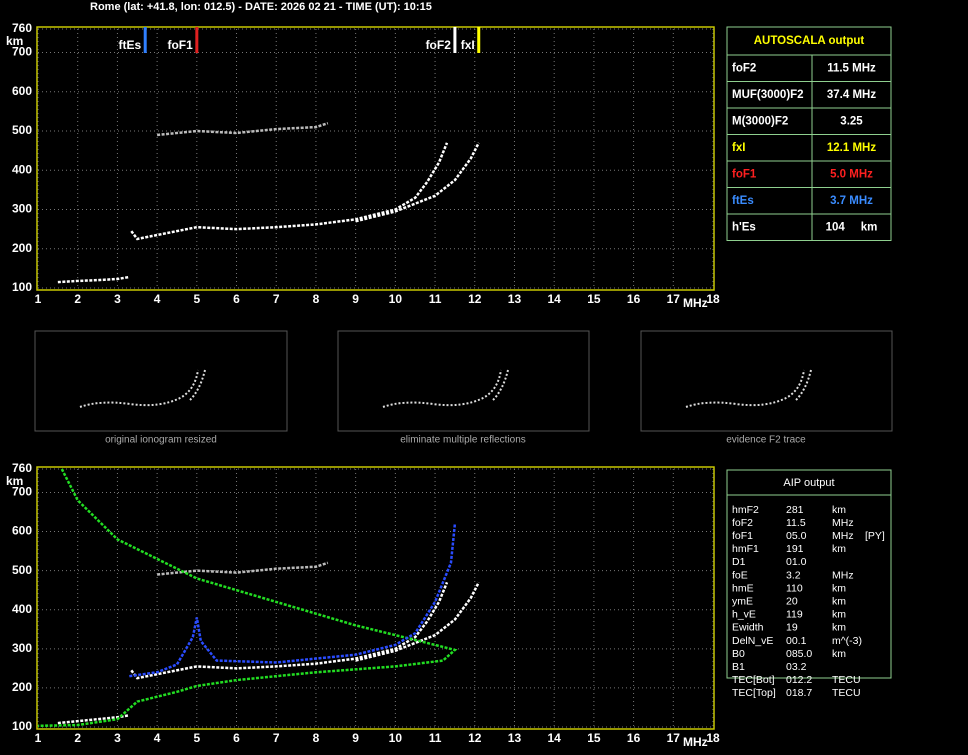 This screenshot has height=755, width=968. Describe the element at coordinates (753, 680) in the screenshot. I see `aip-cell: TEC[Bot]` at that location.